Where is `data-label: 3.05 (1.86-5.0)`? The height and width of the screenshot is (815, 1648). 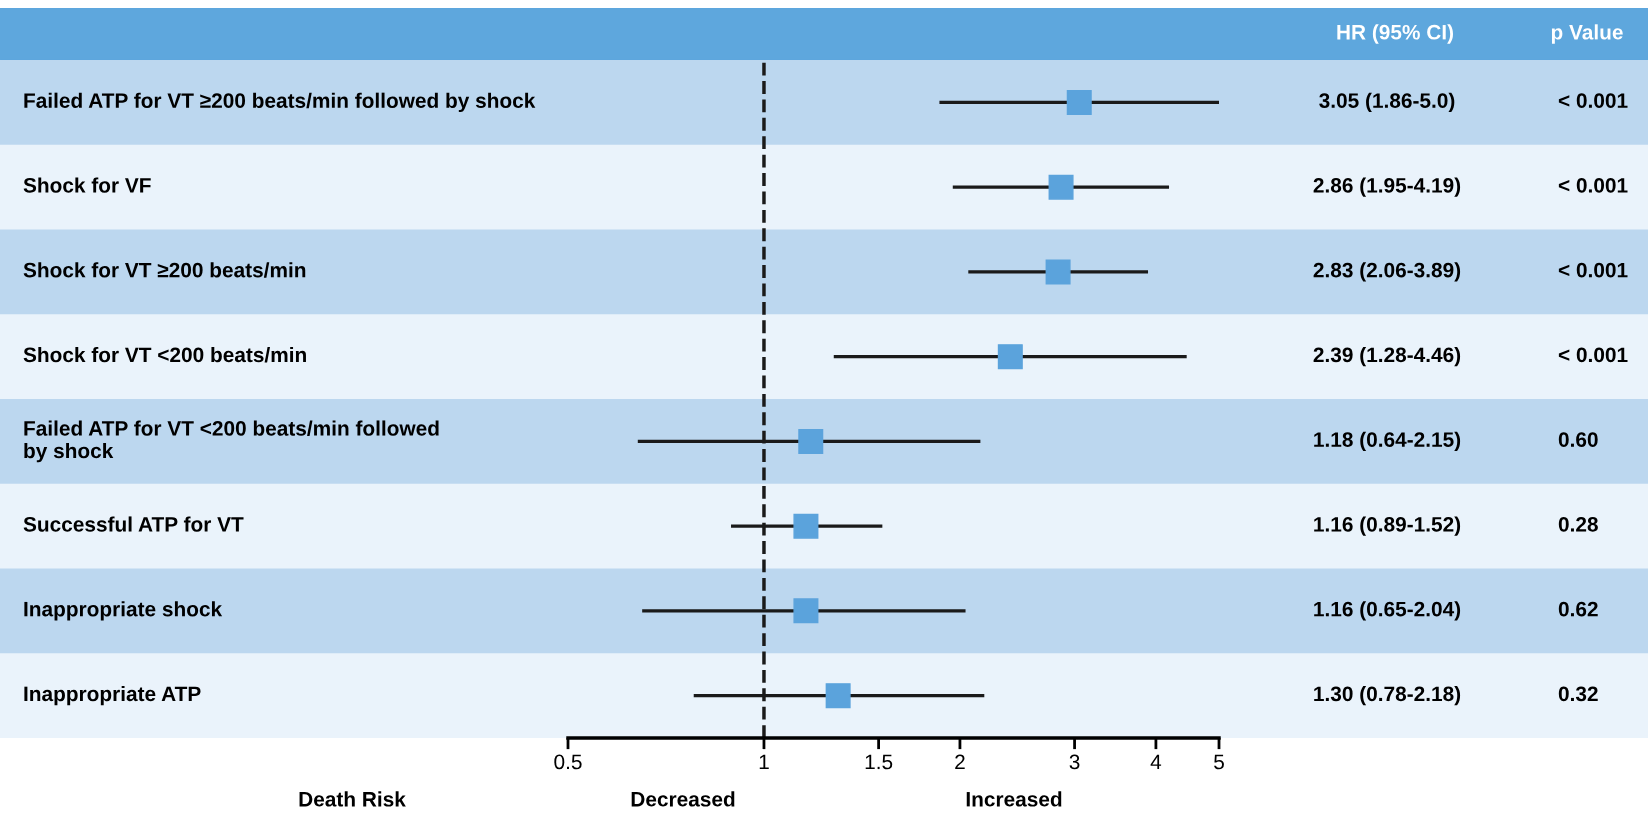 data-label: 3.05 (1.86-5.0) is located at coordinates (1387, 102).